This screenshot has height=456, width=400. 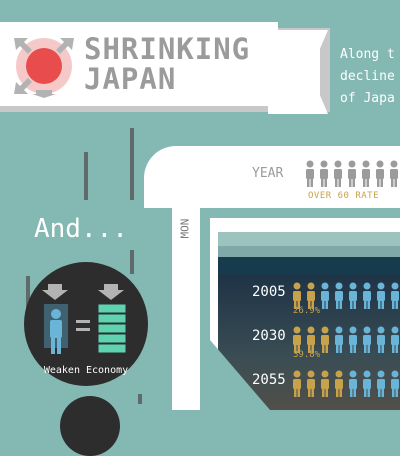 What do you see at coordinates (185, 228) in the screenshot?
I see `month-label: MON` at bounding box center [185, 228].